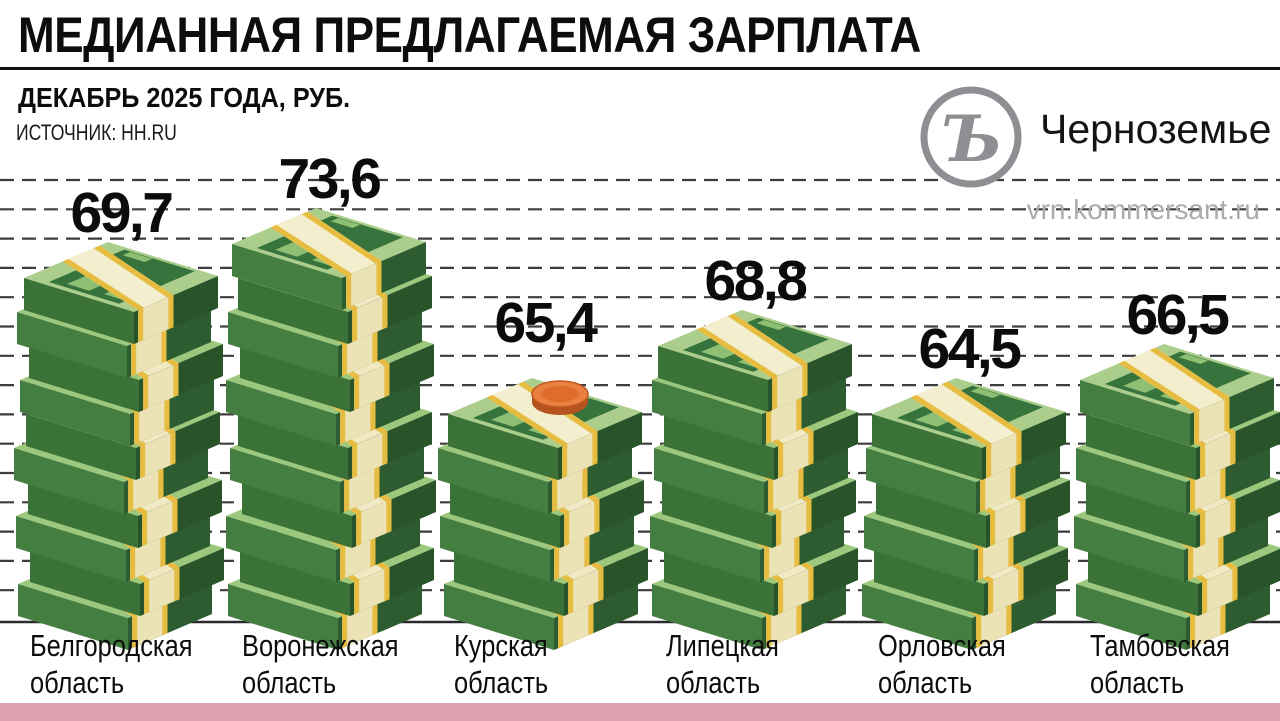  Describe the element at coordinates (640, 712) in the screenshot. I see `footer-accent-bar` at that location.